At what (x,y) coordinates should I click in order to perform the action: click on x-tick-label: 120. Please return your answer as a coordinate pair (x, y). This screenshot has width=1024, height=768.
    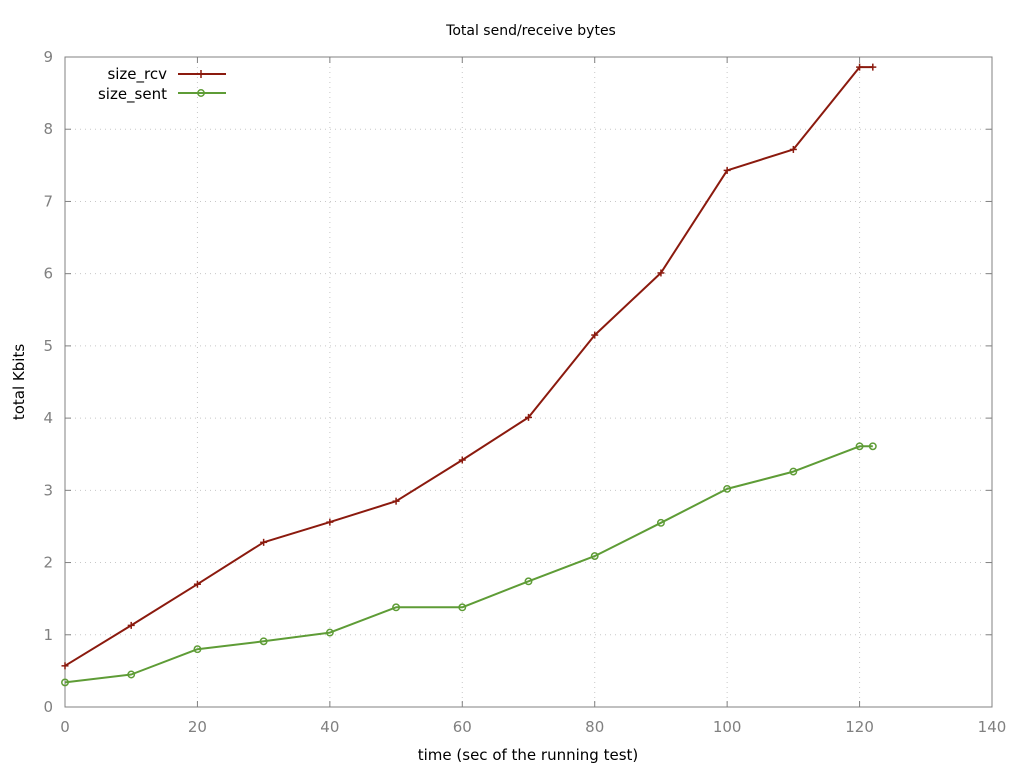
    Looking at the image, I should click on (859, 727).